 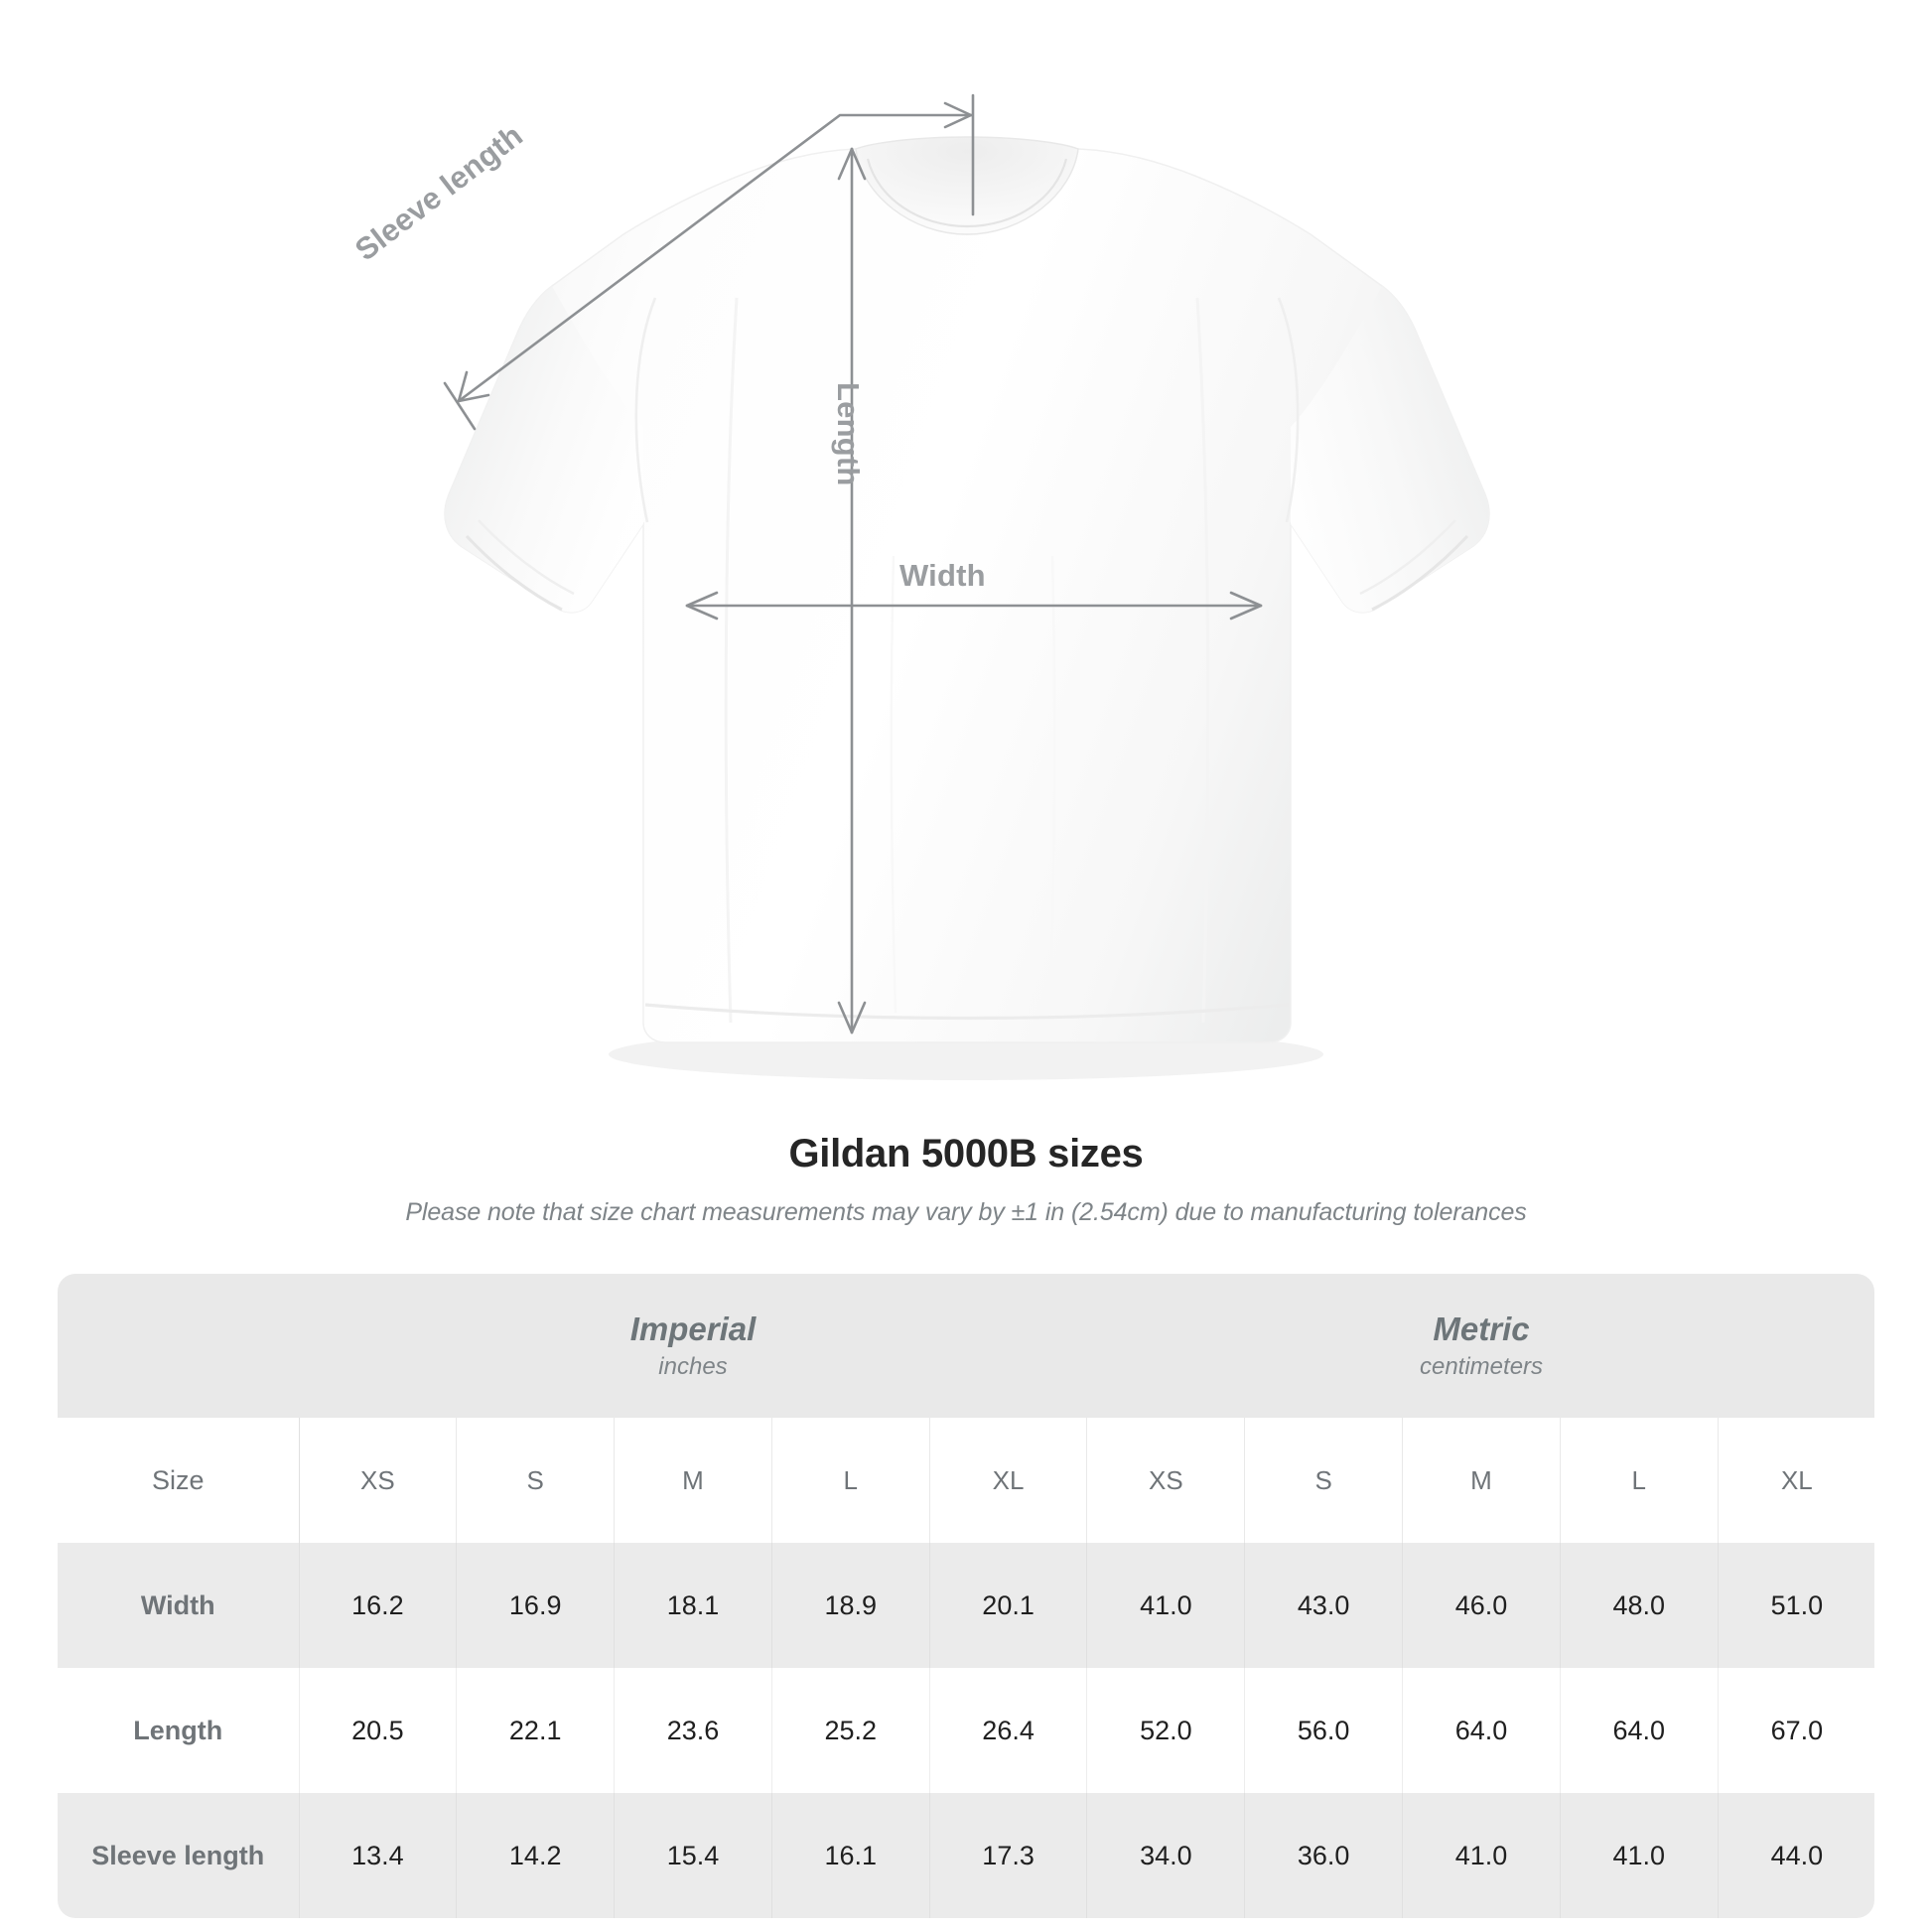 I want to click on fold-center-left, so click(x=894, y=784).